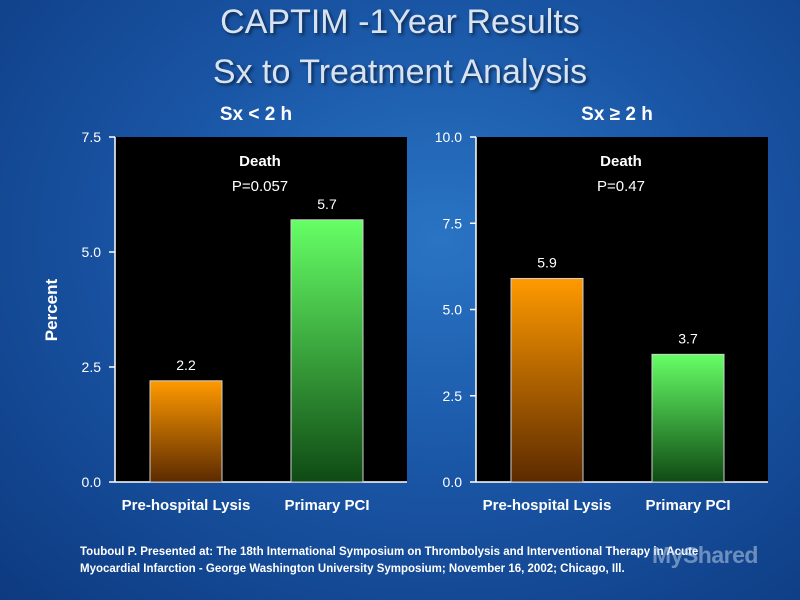 The image size is (800, 600). What do you see at coordinates (51, 309) in the screenshot?
I see `y-axis-label: Percent` at bounding box center [51, 309].